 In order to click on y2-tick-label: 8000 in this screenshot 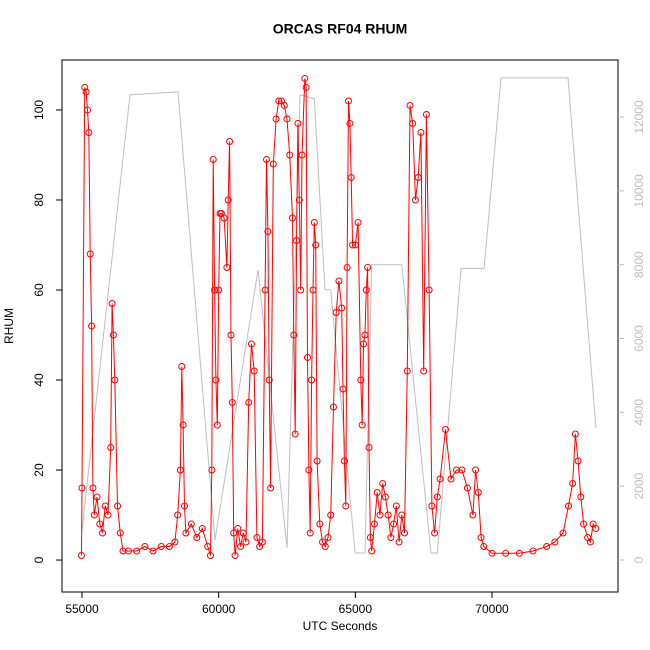, I will do `click(639, 264)`.